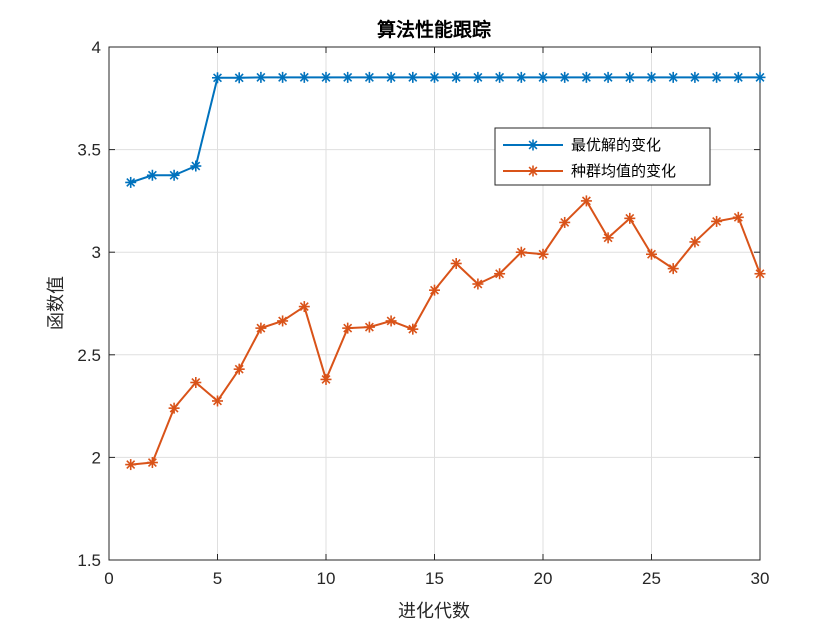  What do you see at coordinates (434, 611) in the screenshot?
I see `x-axis-title: 进化代数` at bounding box center [434, 611].